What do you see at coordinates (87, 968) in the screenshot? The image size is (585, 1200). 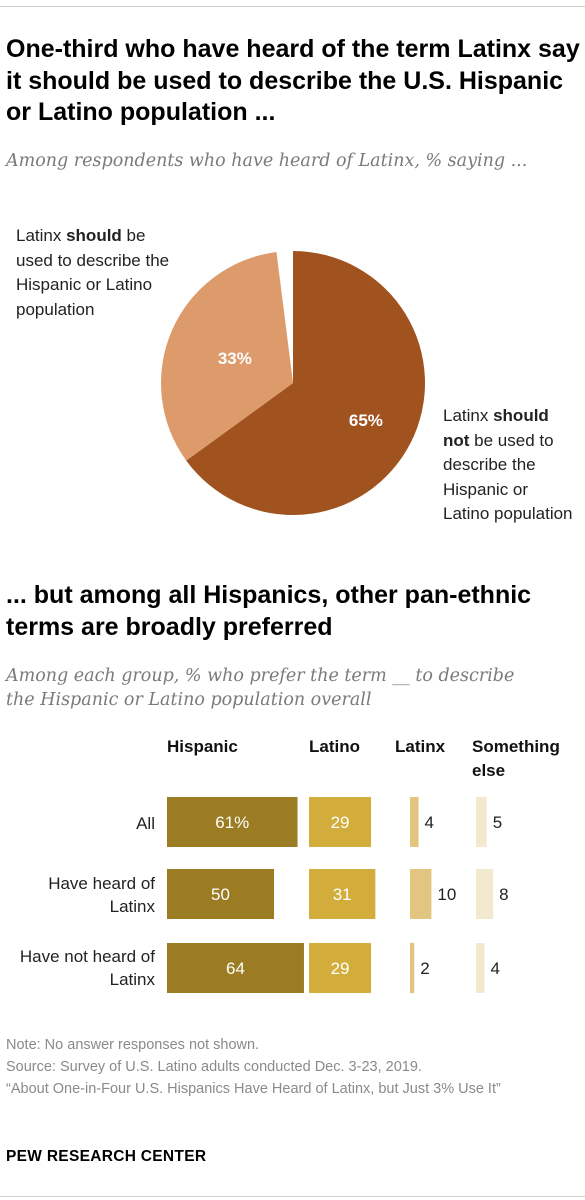 I see `row-label-not-heard: Have not heard of Latinx` at bounding box center [87, 968].